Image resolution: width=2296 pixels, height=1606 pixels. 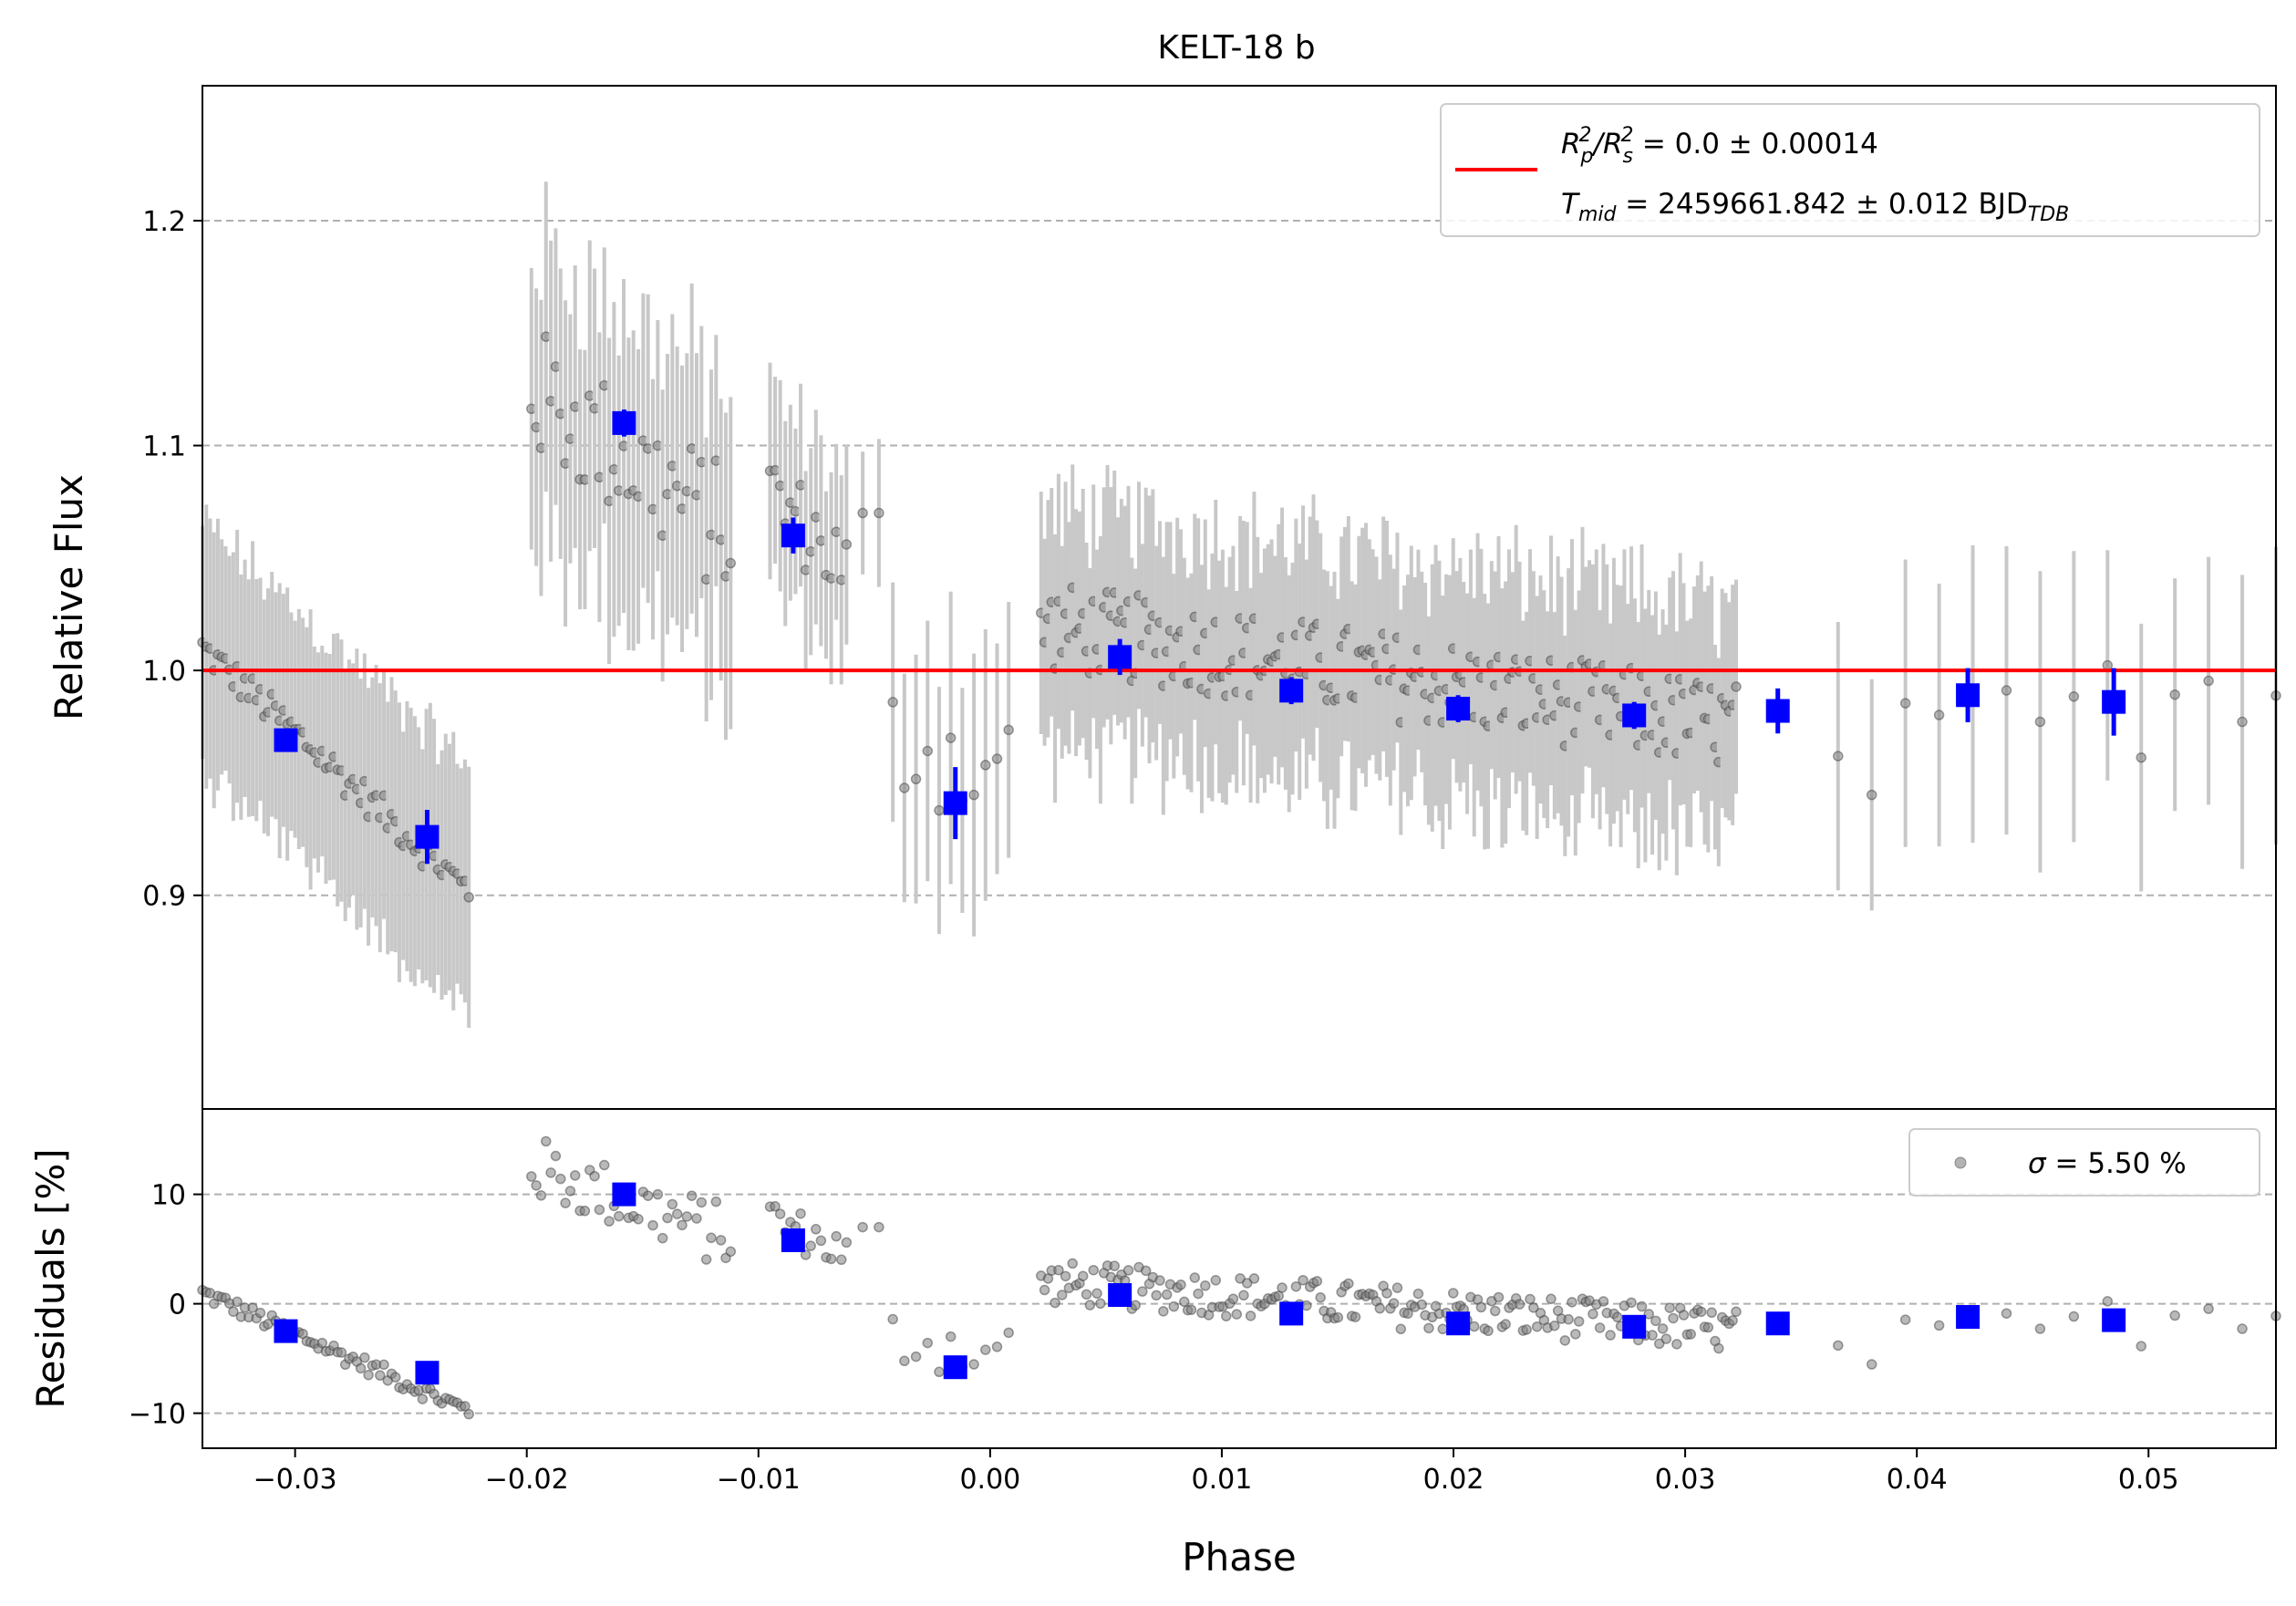 I want to click on phase-tick-label: −0.03, so click(x=295, y=1480).